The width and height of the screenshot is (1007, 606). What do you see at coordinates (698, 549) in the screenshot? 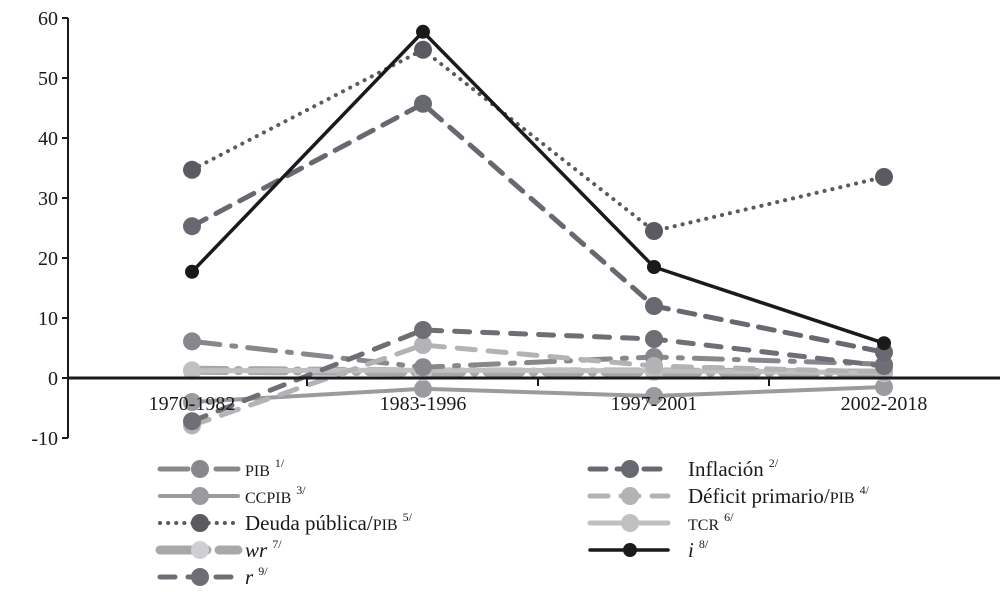
I see `legend-label: i 8/` at bounding box center [698, 549].